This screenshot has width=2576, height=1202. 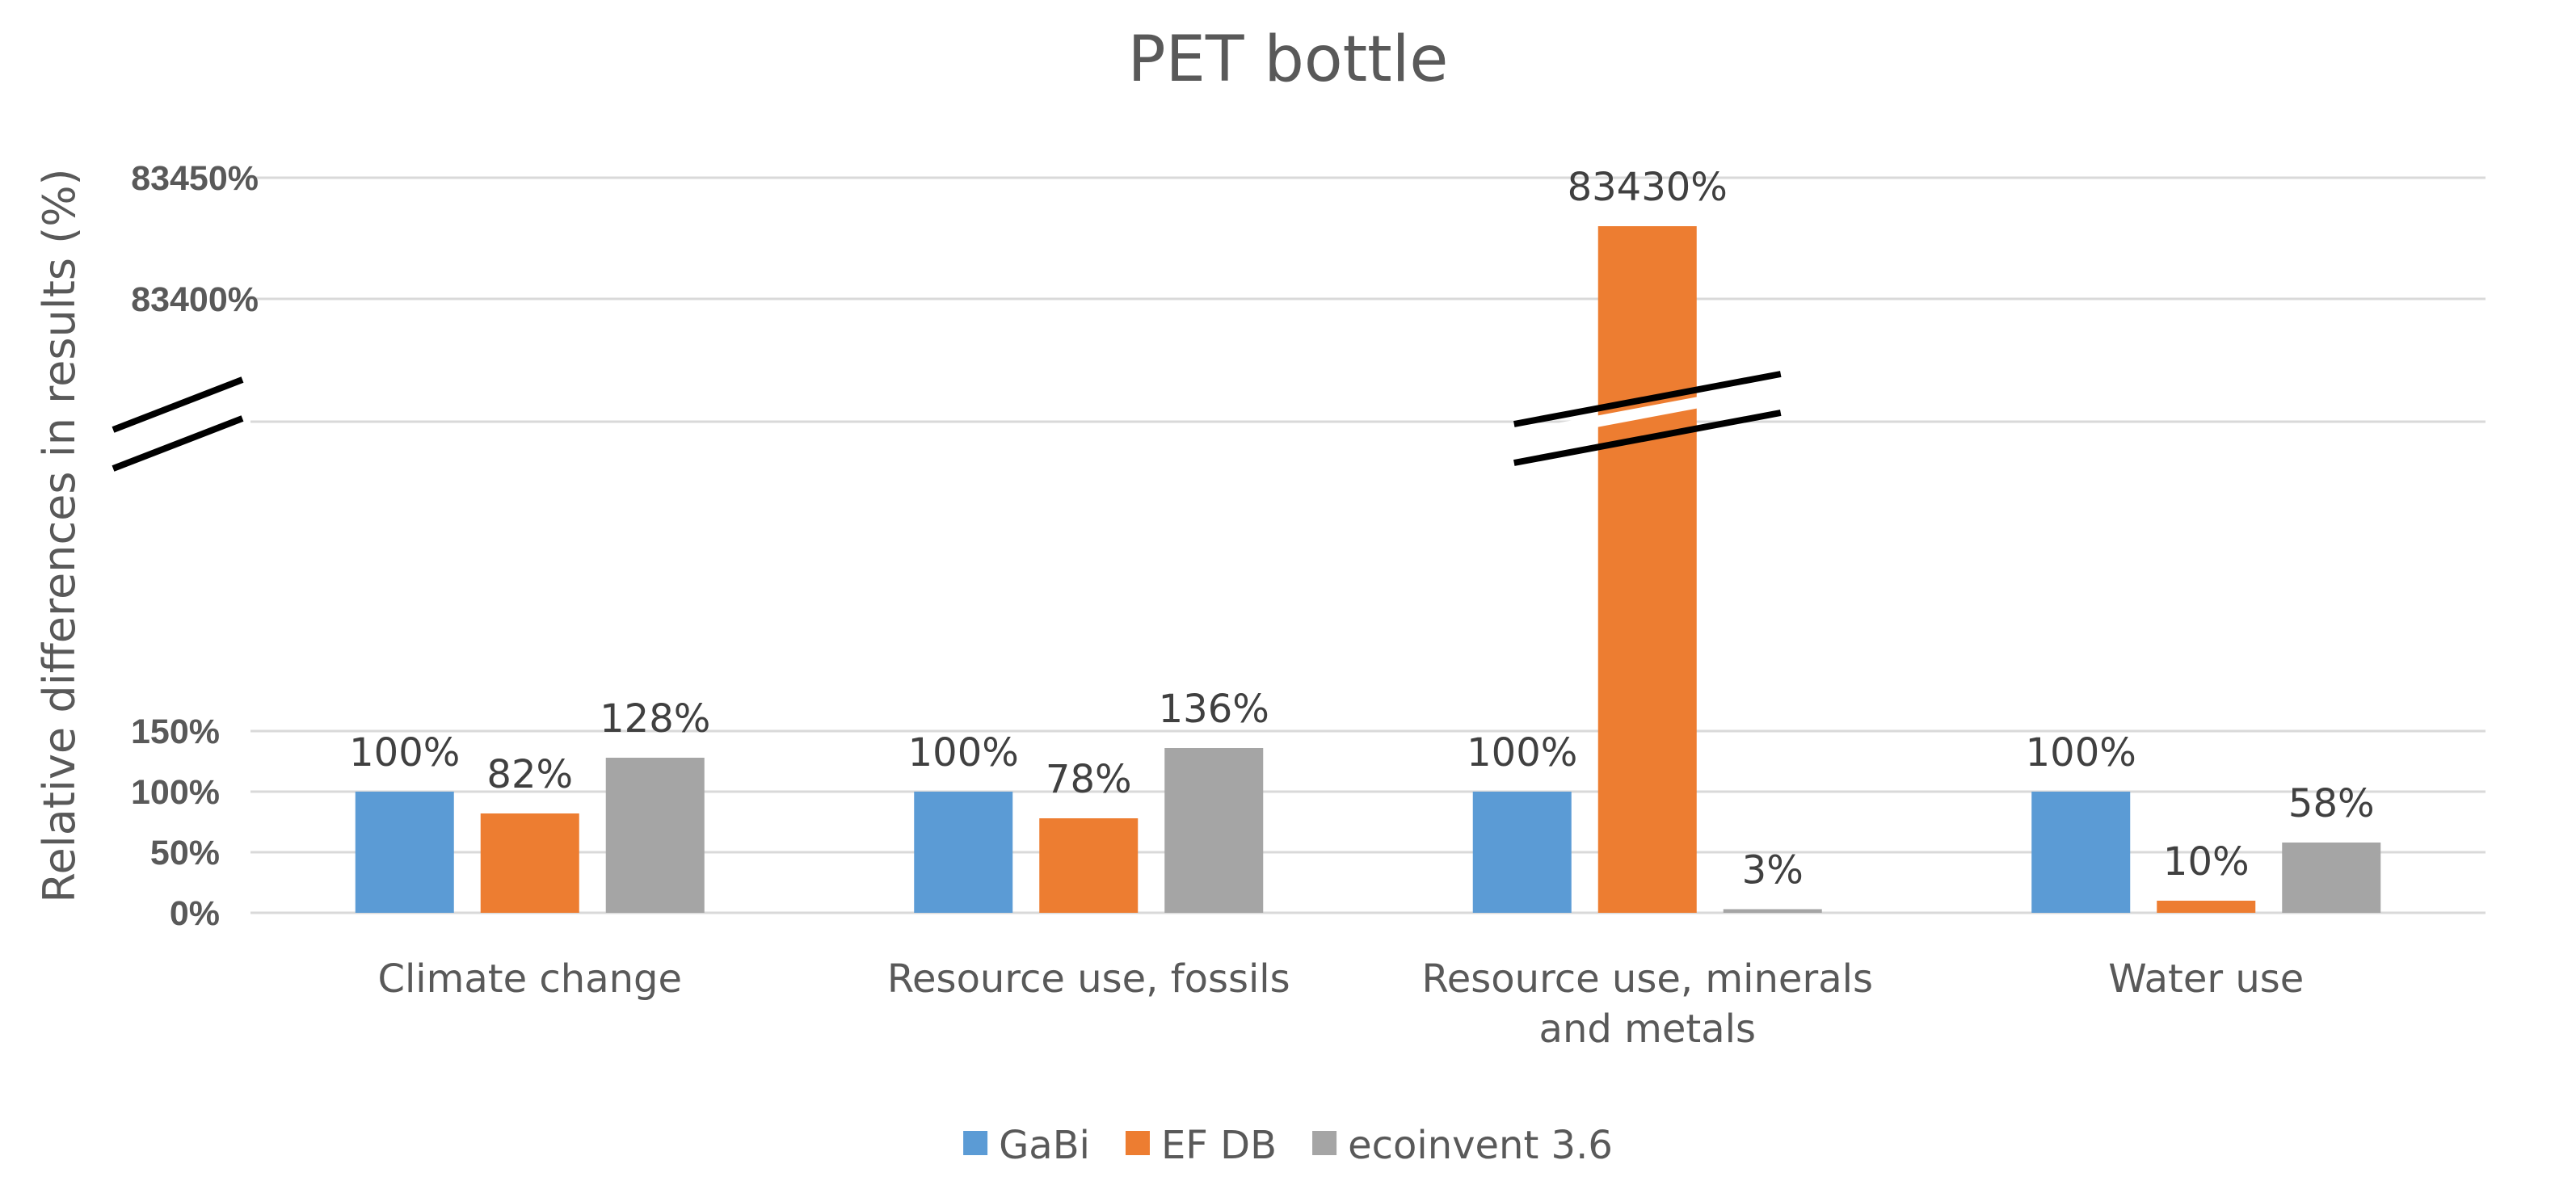 What do you see at coordinates (1088, 979) in the screenshot?
I see `category-label: Resource use, fossils` at bounding box center [1088, 979].